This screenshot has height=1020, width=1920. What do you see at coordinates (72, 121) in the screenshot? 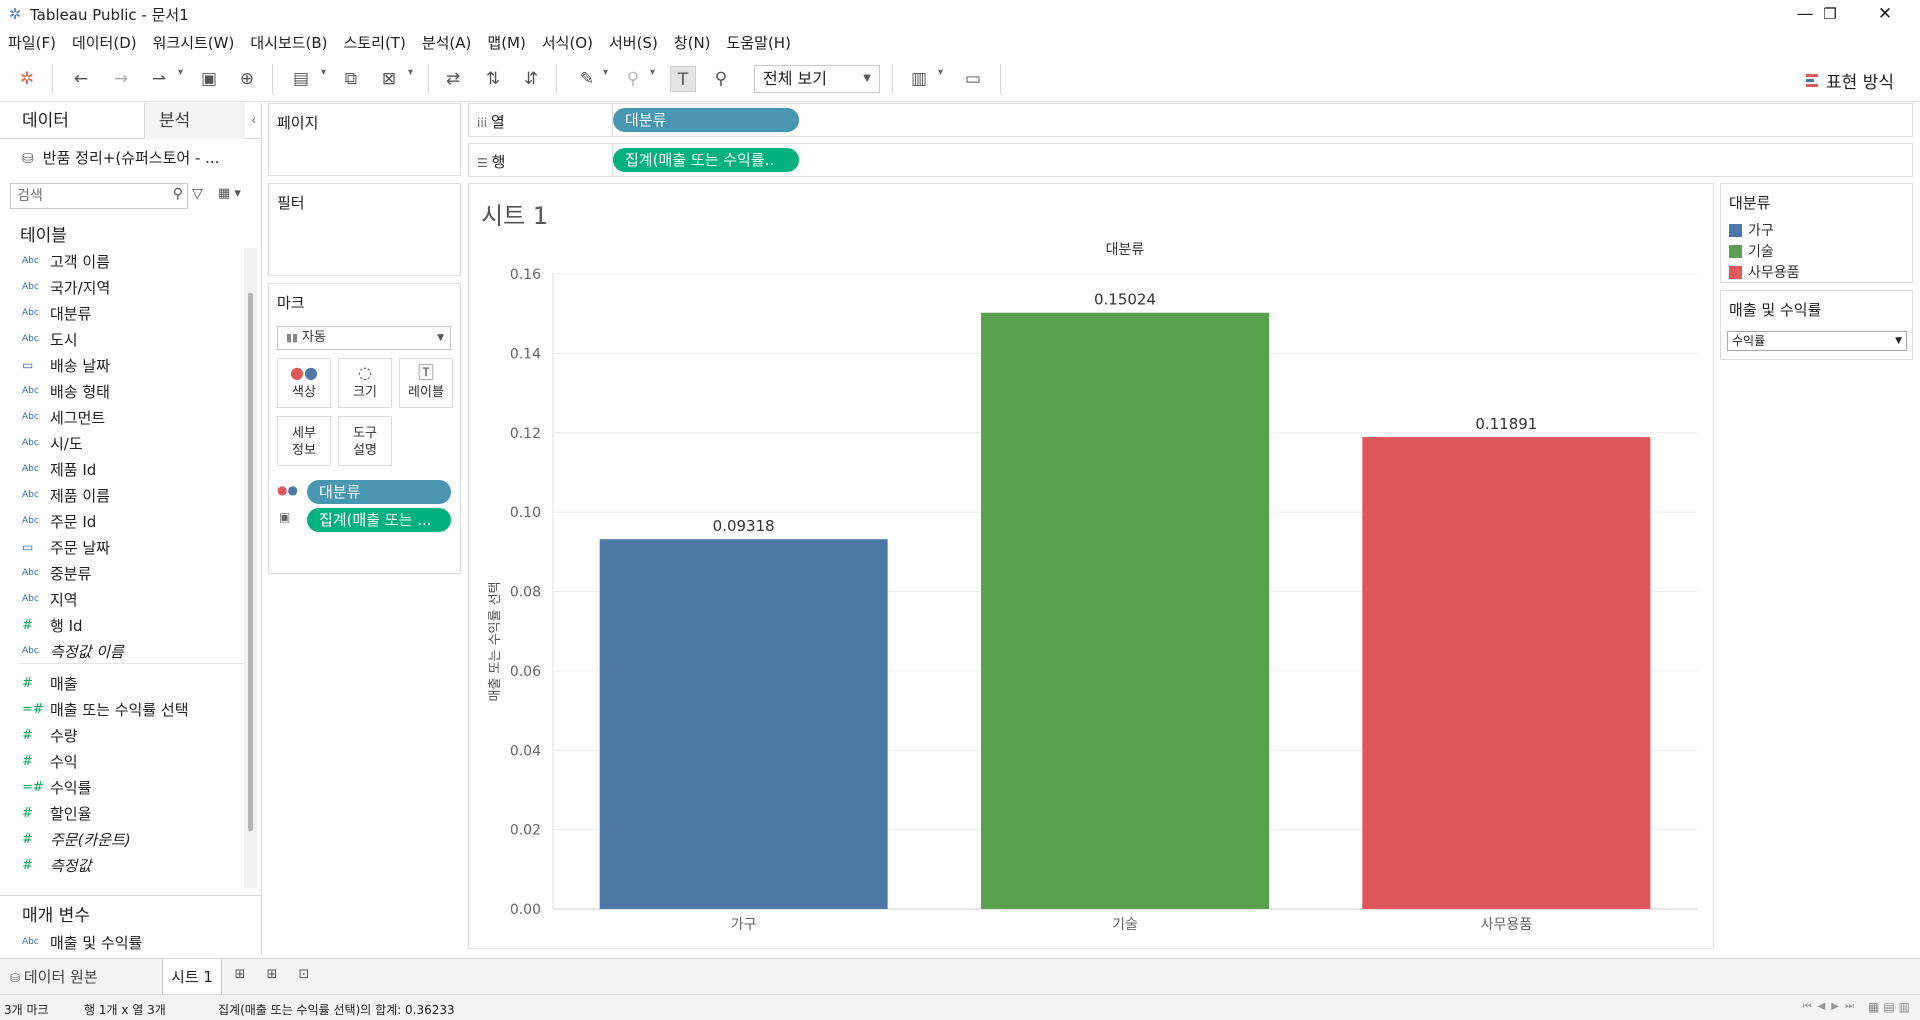
I see `tab-data: 데이터` at bounding box center [72, 121].